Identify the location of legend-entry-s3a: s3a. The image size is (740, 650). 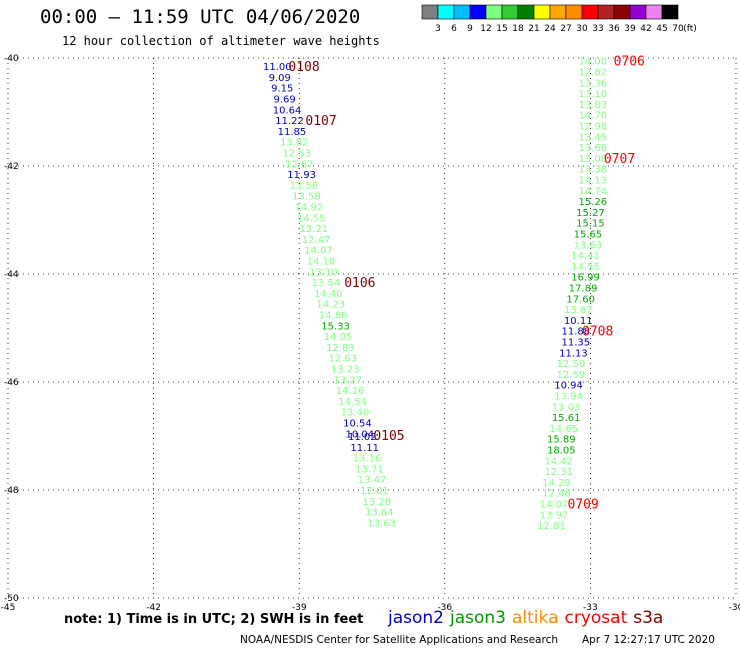
(648, 618).